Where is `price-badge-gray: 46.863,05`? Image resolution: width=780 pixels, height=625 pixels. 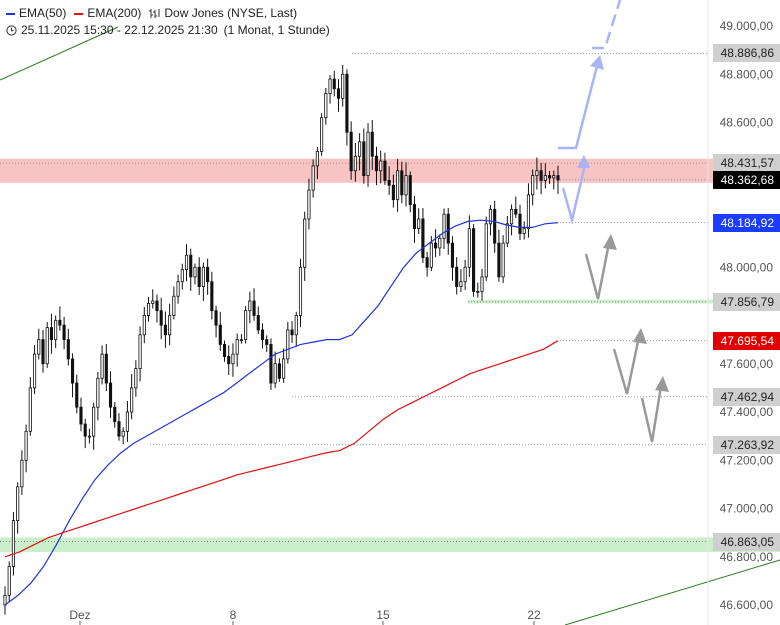 price-badge-gray: 46.863,05 is located at coordinates (746, 541).